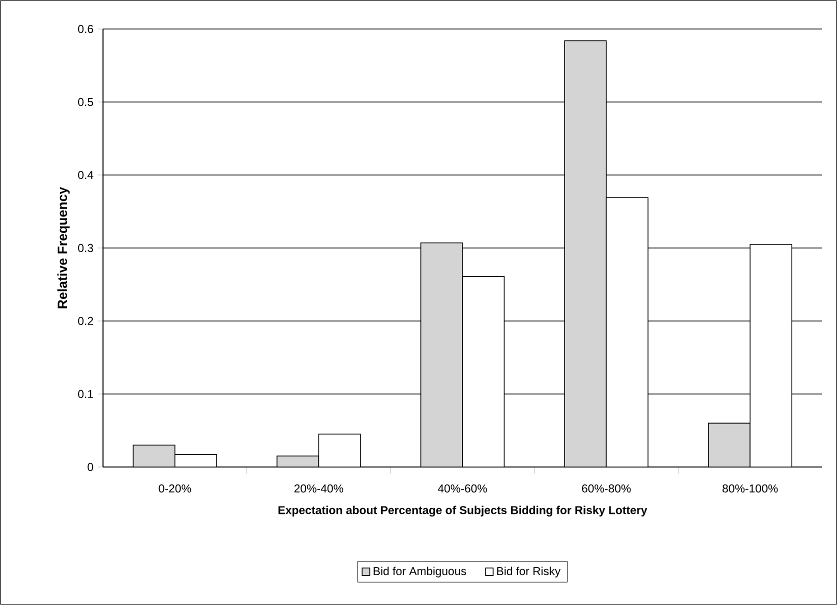 The image size is (837, 605). What do you see at coordinates (420, 572) in the screenshot?
I see `legend-label: Bid for Ambiguous` at bounding box center [420, 572].